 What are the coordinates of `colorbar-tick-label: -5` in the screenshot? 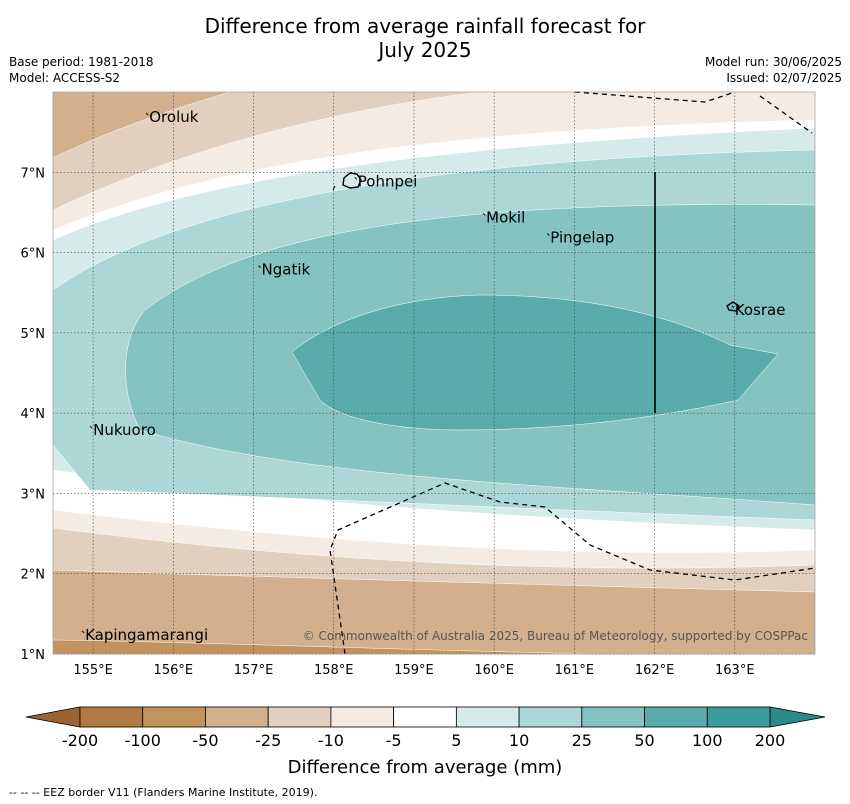 It's located at (394, 740).